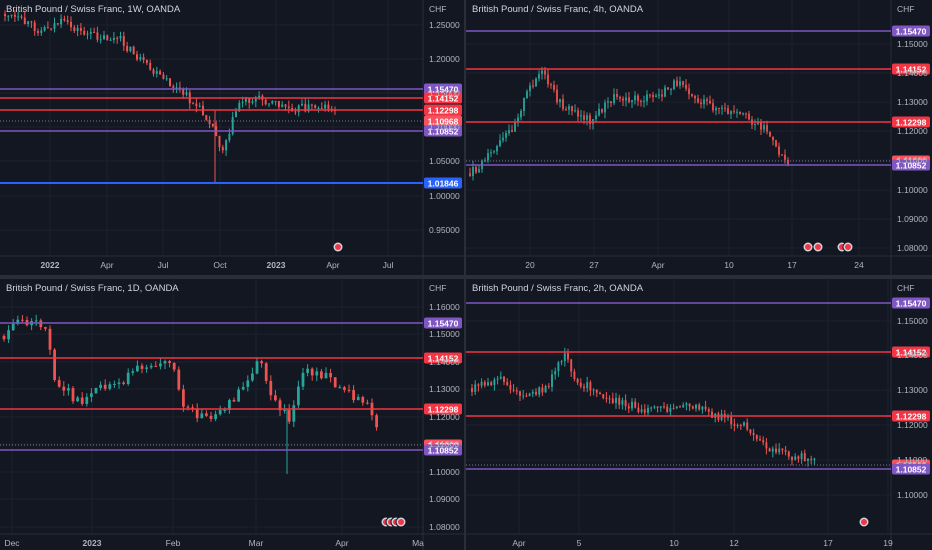 This screenshot has height=550, width=932. I want to click on price-tick-label: 1.11000, so click(912, 160).